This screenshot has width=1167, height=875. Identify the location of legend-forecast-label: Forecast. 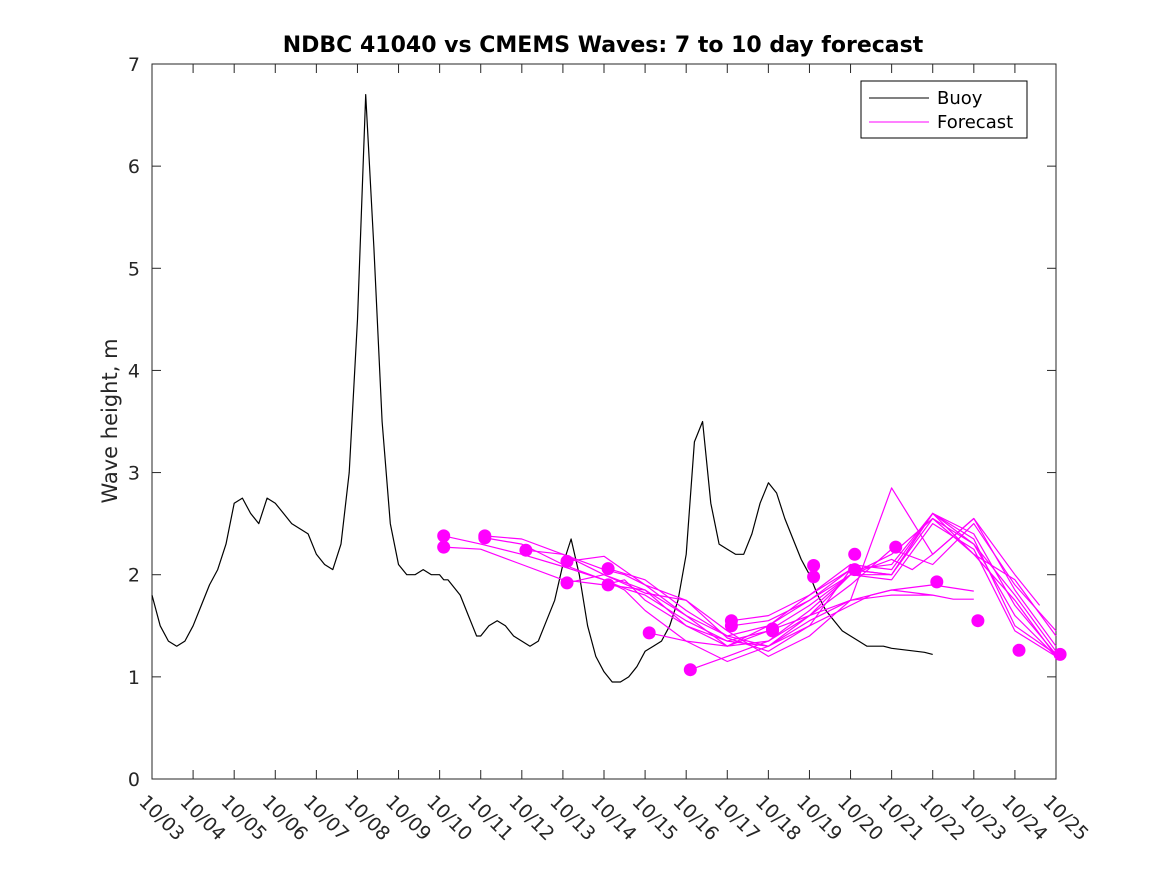
(975, 122).